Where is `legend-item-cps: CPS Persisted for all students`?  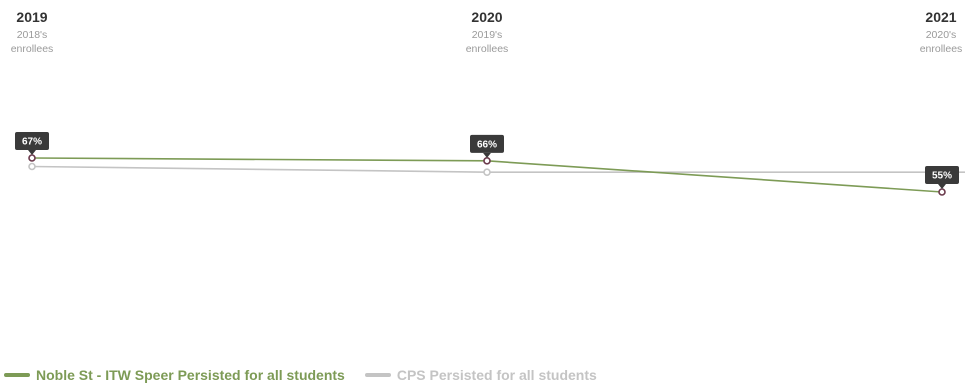
legend-item-cps: CPS Persisted for all students is located at coordinates (480, 375).